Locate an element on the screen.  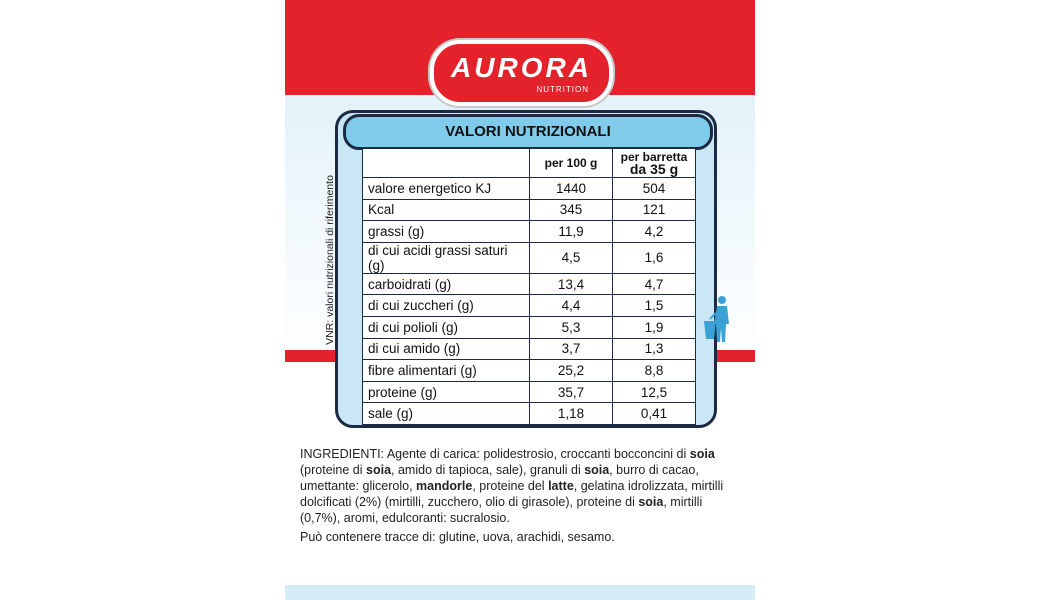
label-cell: sale (g) is located at coordinates (446, 413).